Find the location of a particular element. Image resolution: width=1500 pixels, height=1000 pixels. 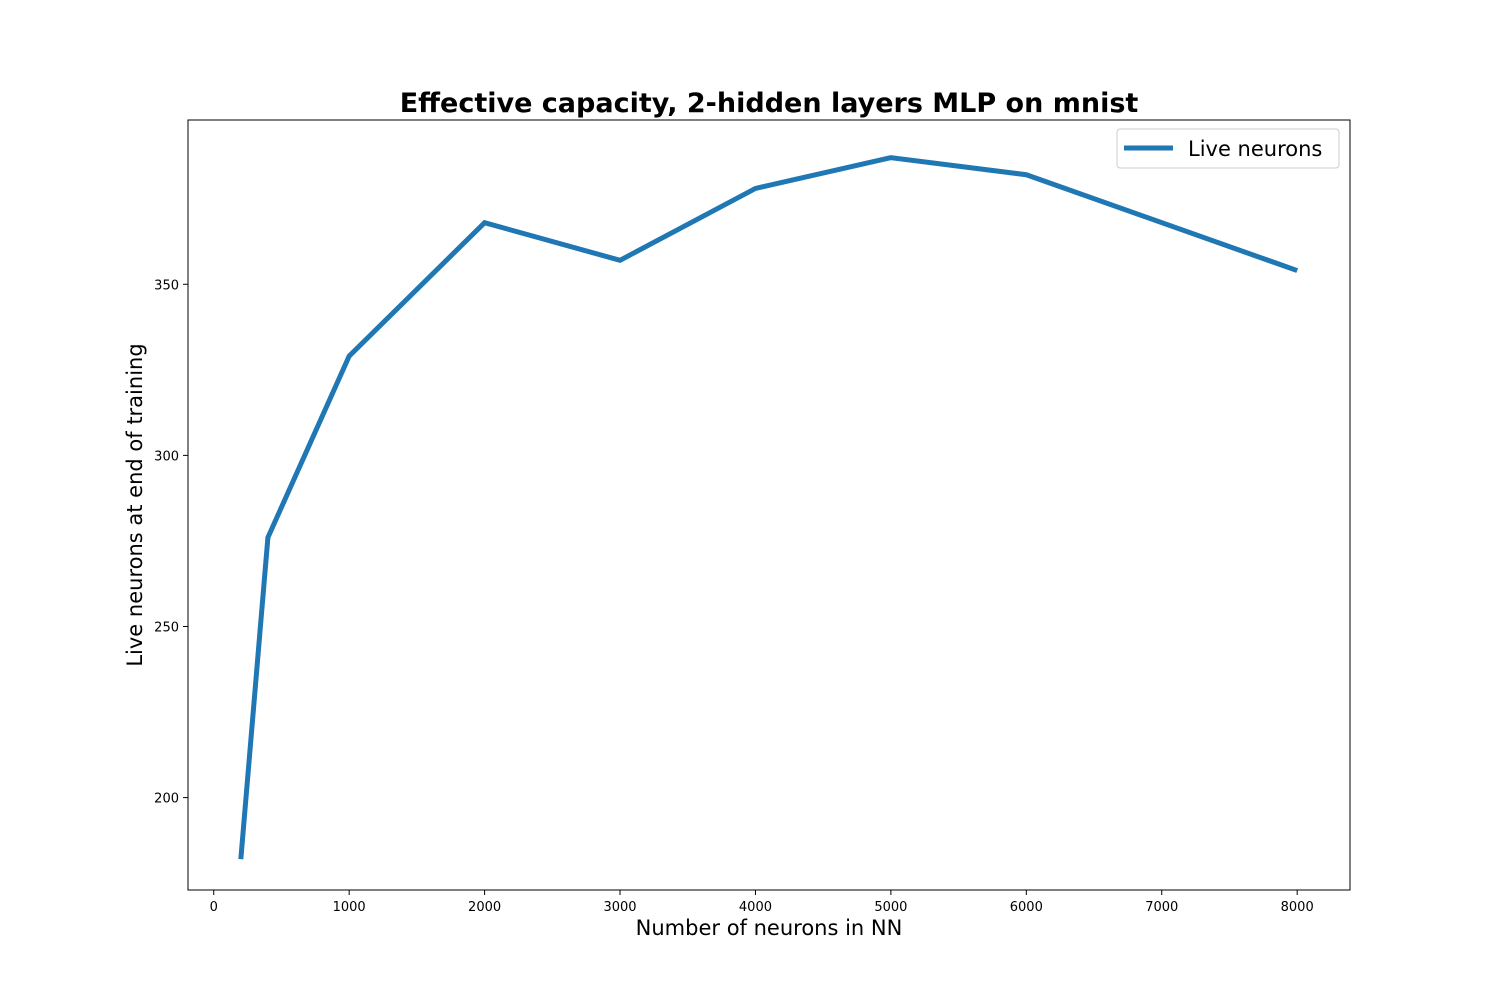

y-tick-label: 200 is located at coordinates (166, 799).